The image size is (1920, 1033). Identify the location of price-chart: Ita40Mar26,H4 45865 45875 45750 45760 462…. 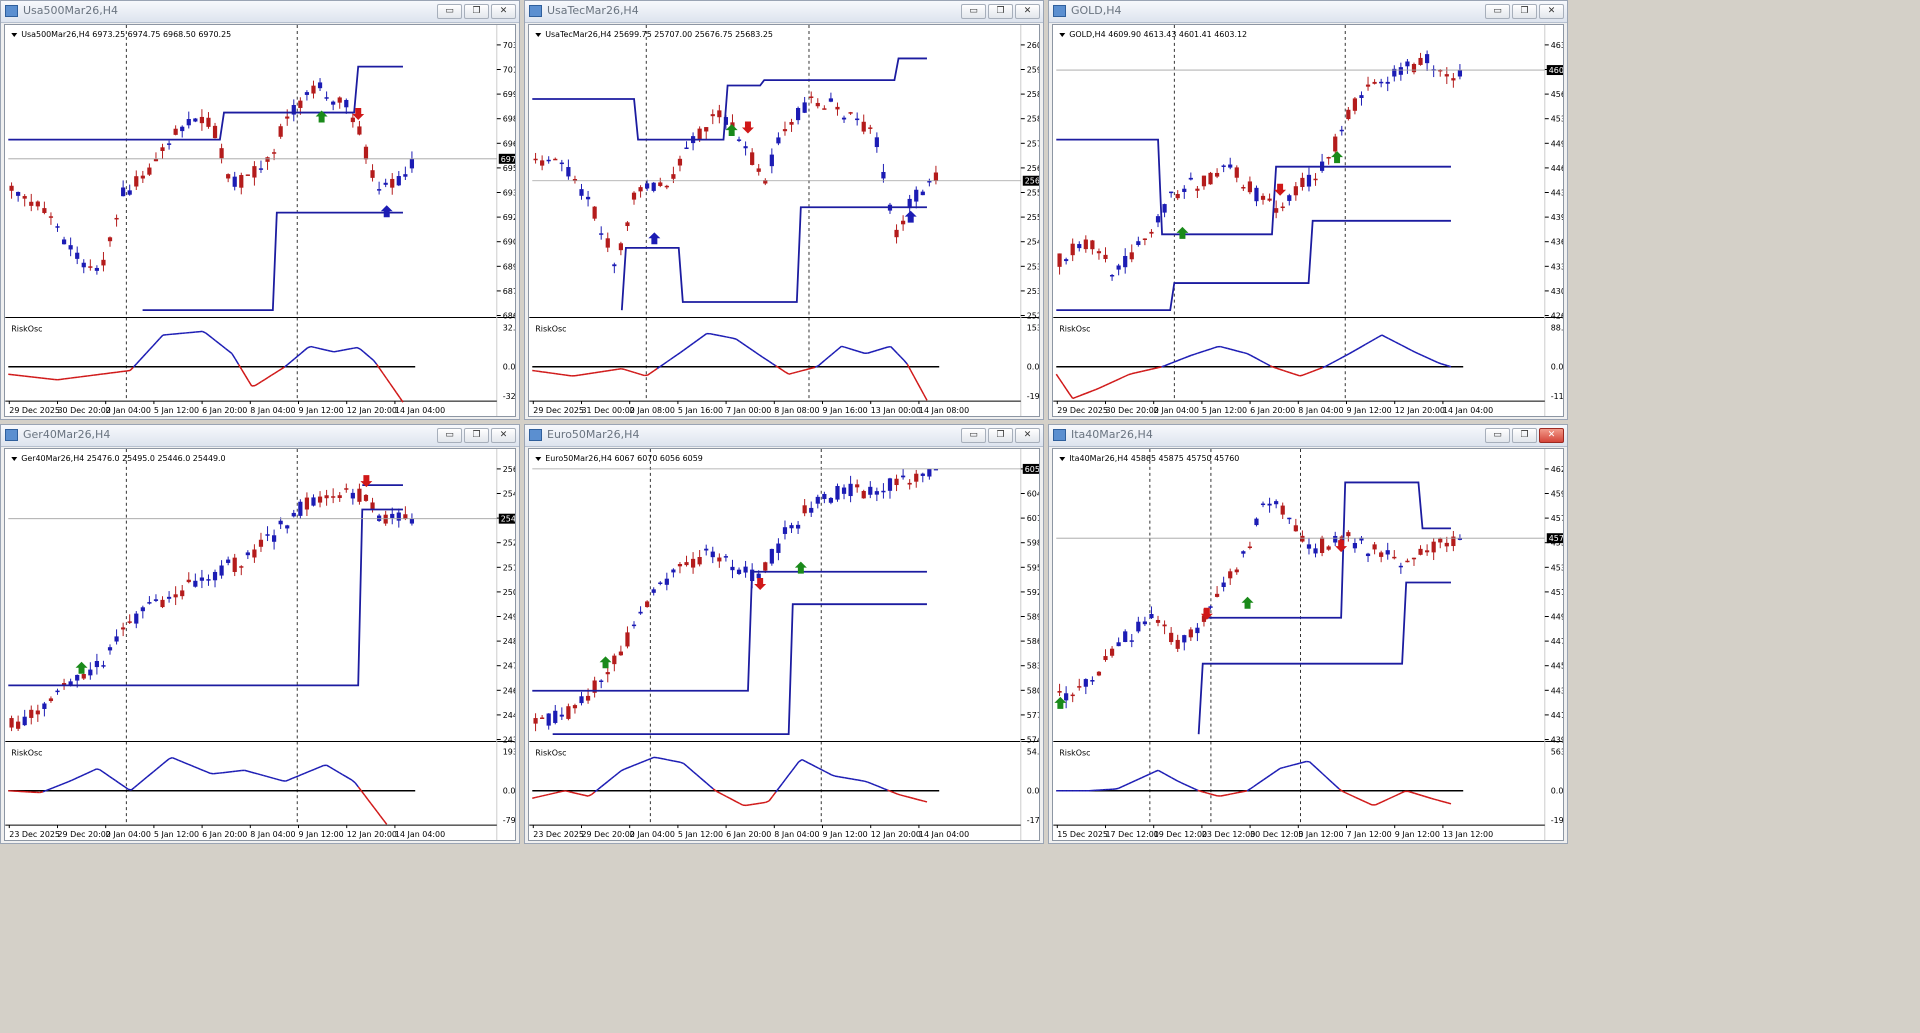
(1308, 644).